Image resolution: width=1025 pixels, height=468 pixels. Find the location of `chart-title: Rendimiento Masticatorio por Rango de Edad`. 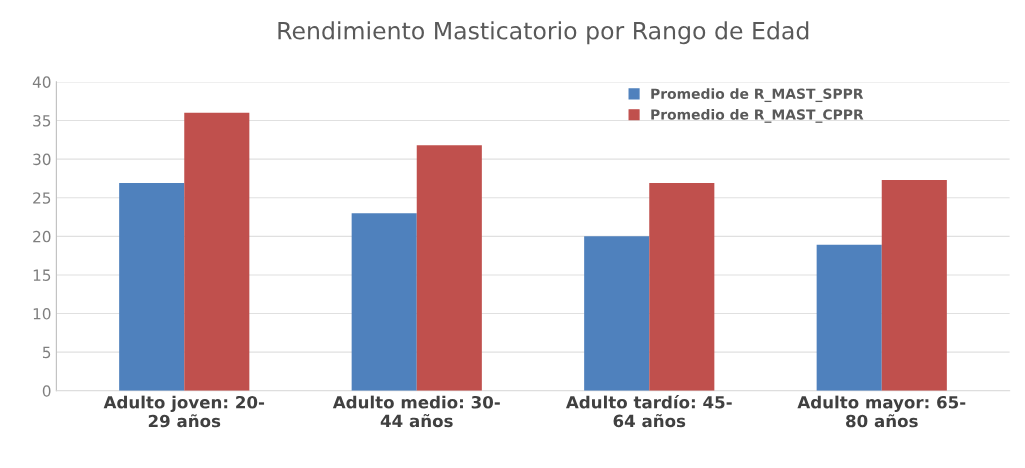

chart-title: Rendimiento Masticatorio por Rango de Edad is located at coordinates (543, 33).